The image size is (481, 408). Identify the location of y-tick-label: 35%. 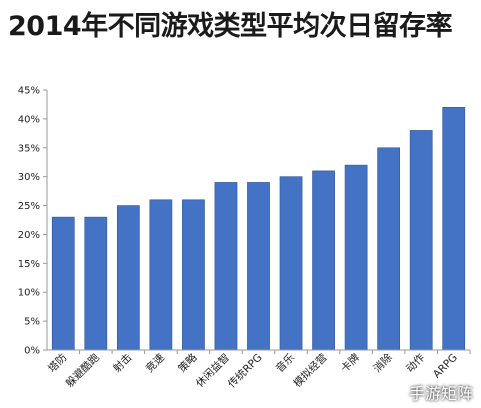
(29, 148).